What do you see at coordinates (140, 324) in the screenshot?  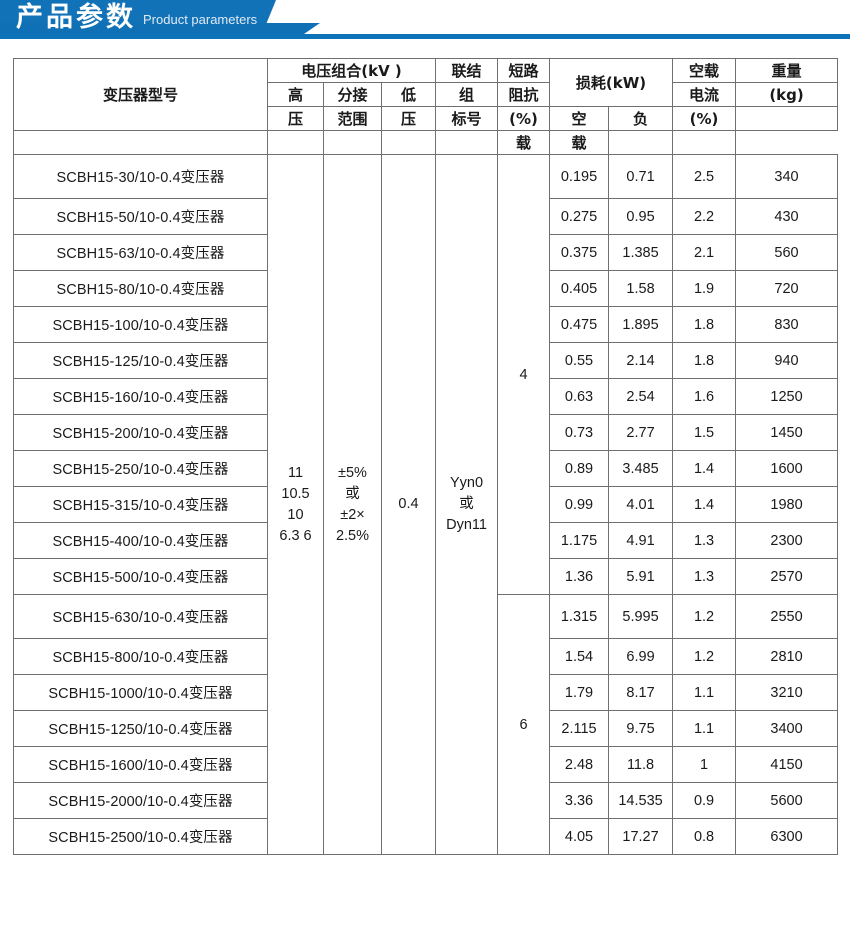 I see `cell-model: SCBH15-100/10-0.4变压器` at bounding box center [140, 324].